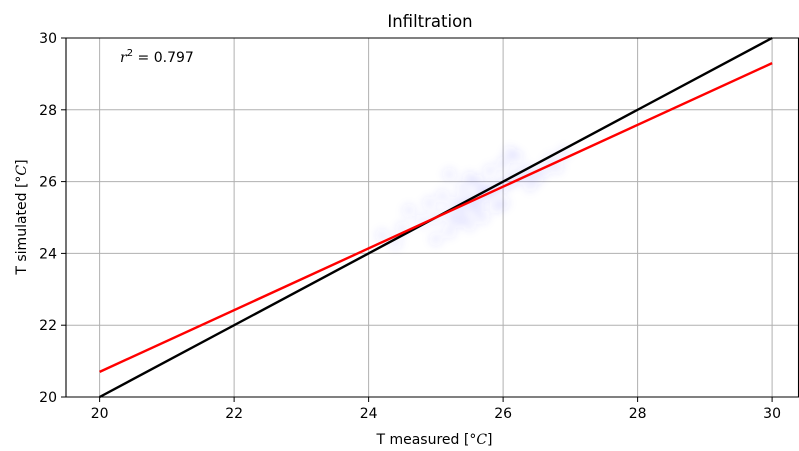  I want to click on x-axis-label-main: T measured [, so click(422, 440).